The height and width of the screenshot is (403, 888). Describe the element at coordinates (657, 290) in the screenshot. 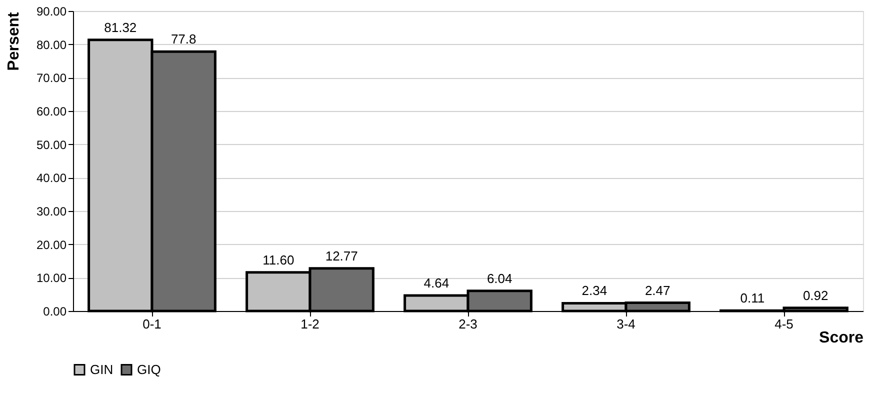

I see `data-label: 2.47` at that location.